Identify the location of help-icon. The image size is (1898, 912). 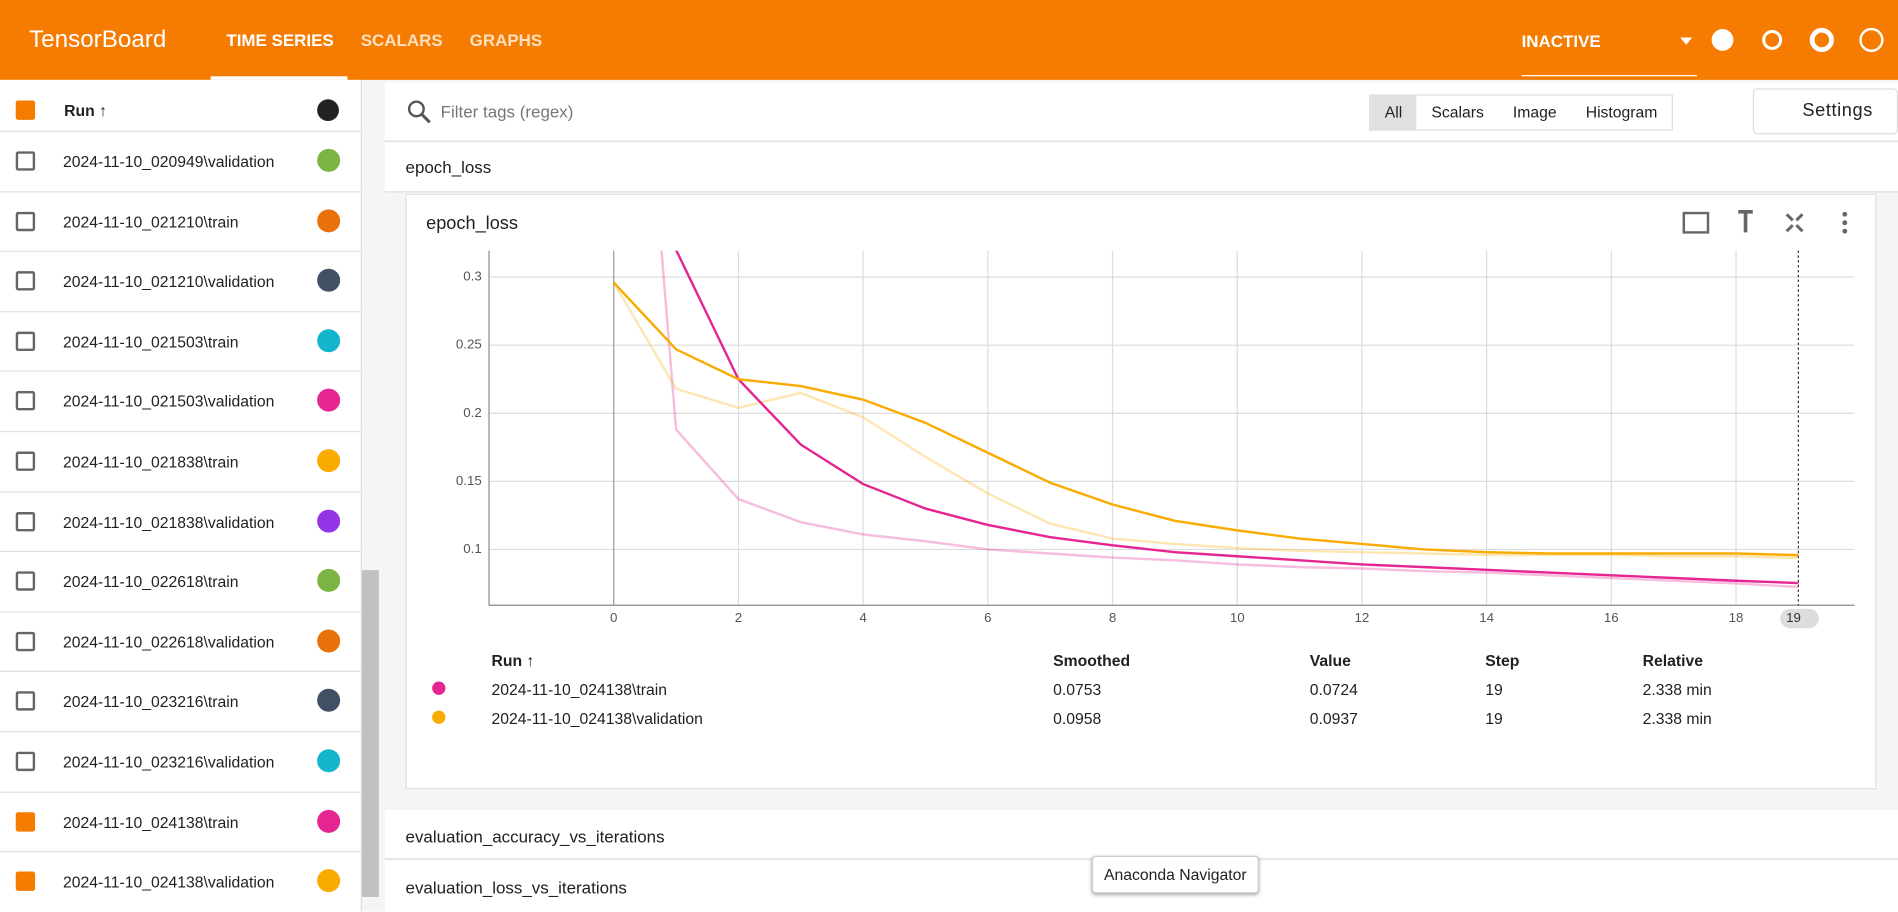
(1871, 40).